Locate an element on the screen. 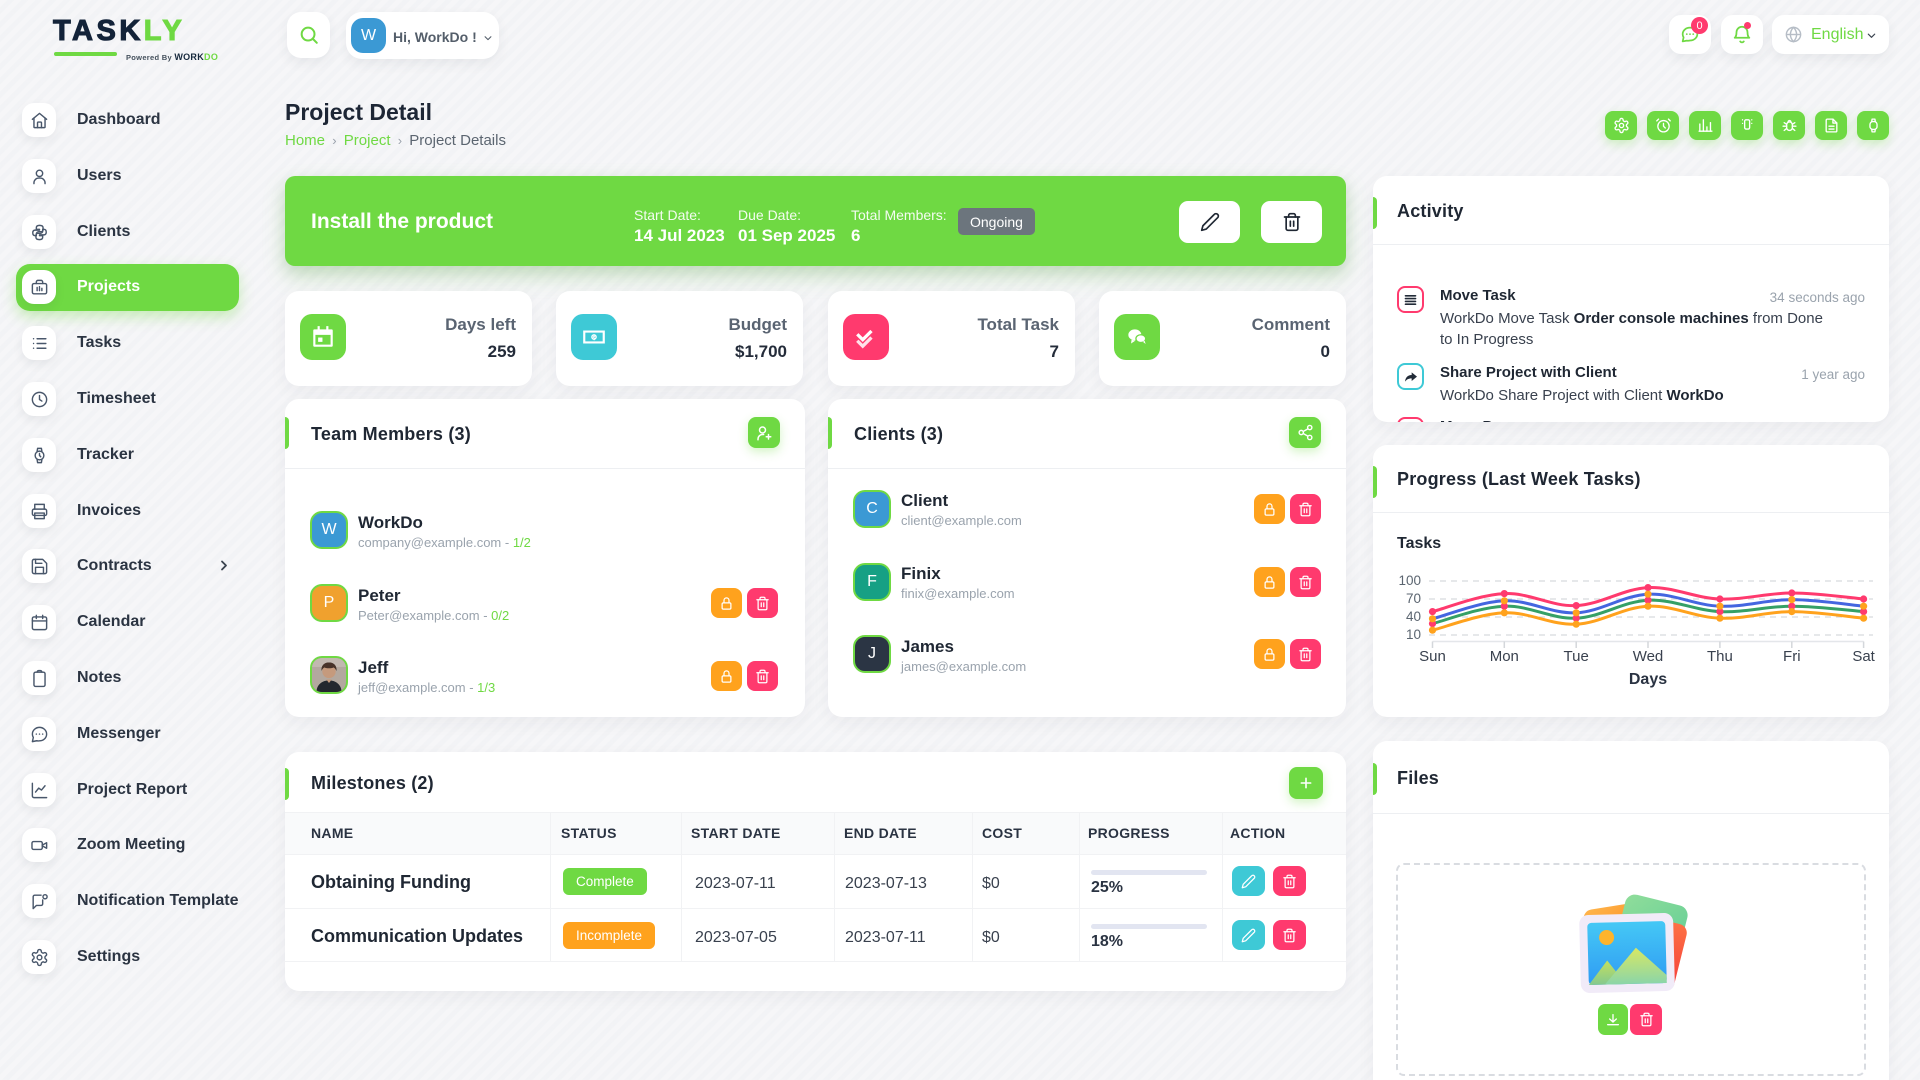  svg-text: Sat is located at coordinates (1863, 656).